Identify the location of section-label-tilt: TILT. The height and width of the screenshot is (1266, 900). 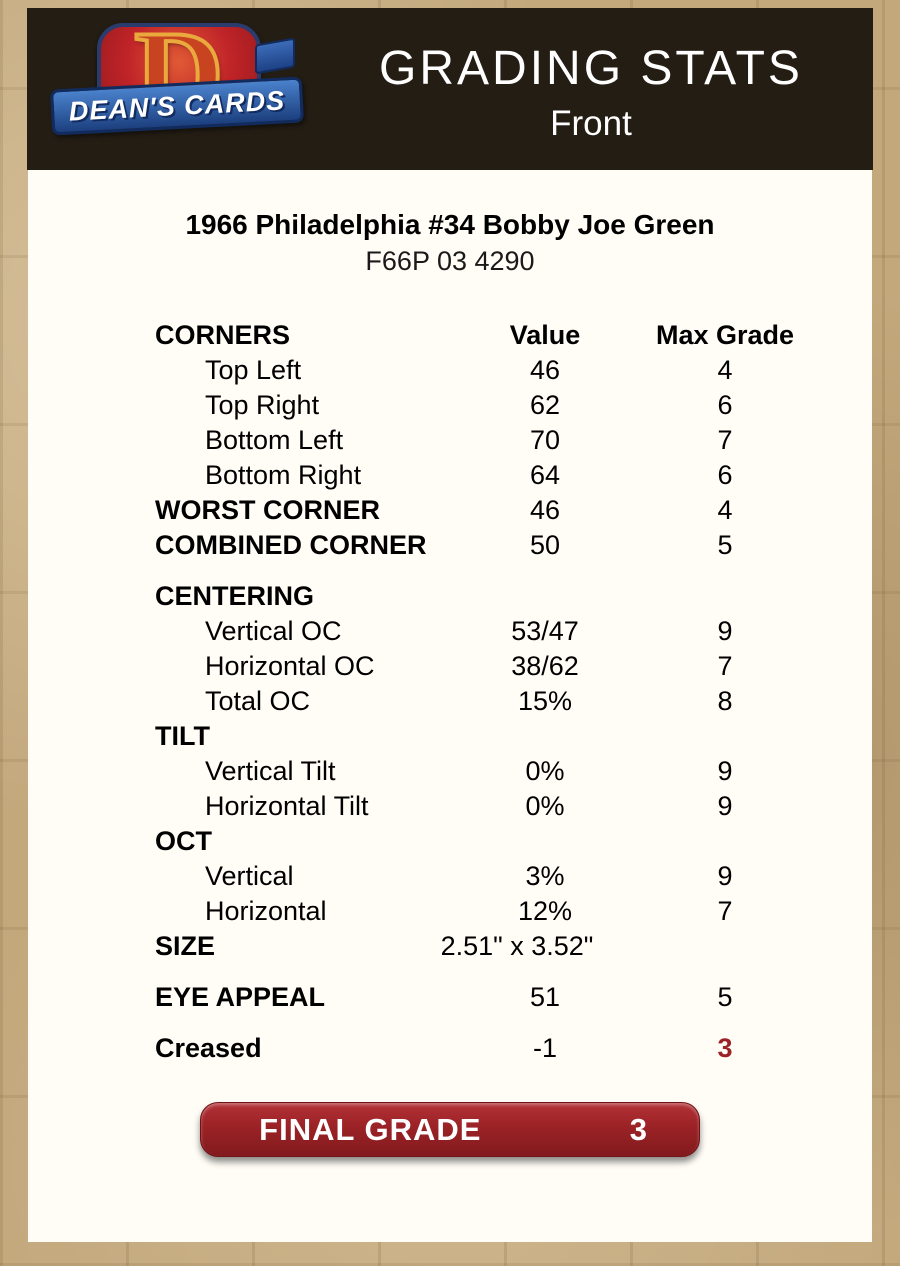
(182, 736).